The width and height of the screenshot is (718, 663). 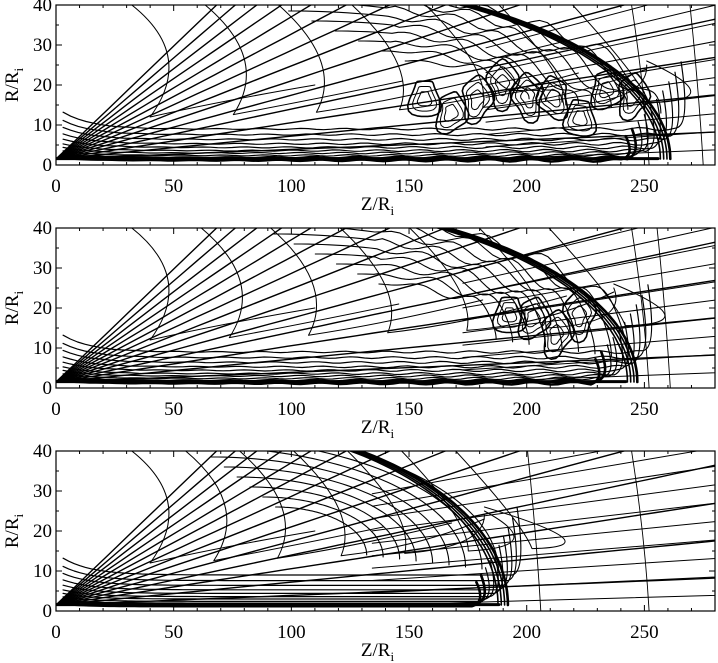 I want to click on x-tick-label: 50, so click(x=173, y=632).